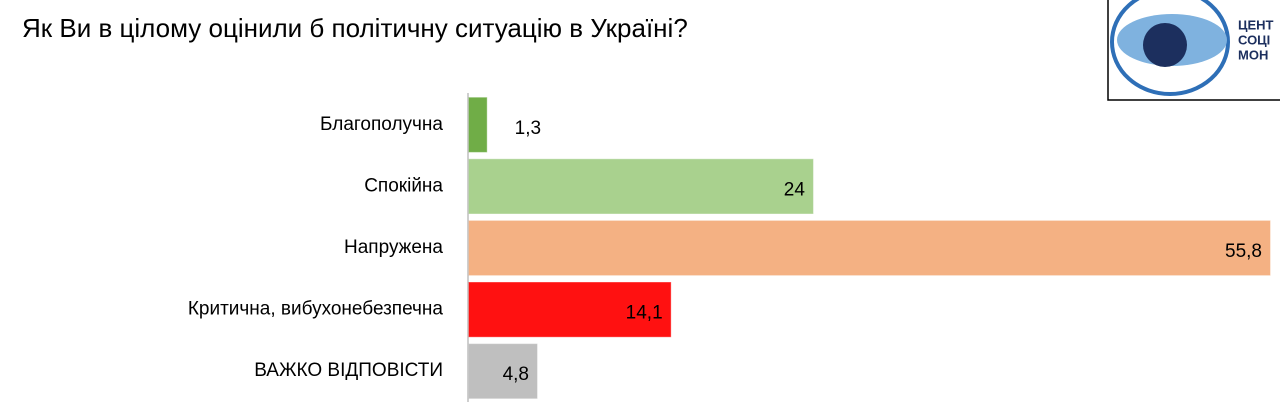 The height and width of the screenshot is (416, 1280). I want to click on category-label: Критична, вибухонебезпечна, so click(316, 309).